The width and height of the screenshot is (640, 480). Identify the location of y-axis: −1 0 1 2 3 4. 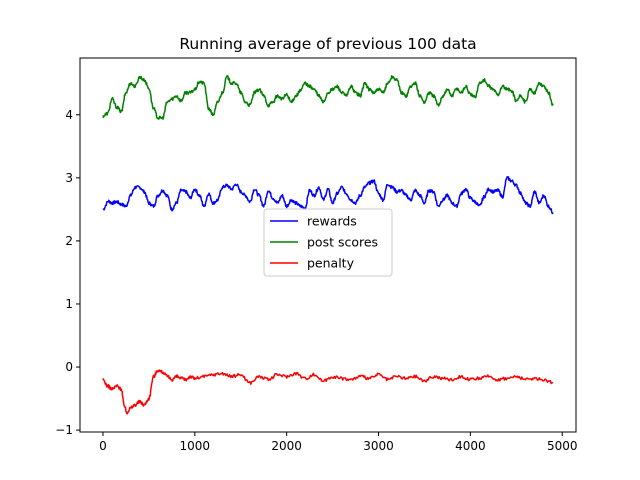
(67, 272).